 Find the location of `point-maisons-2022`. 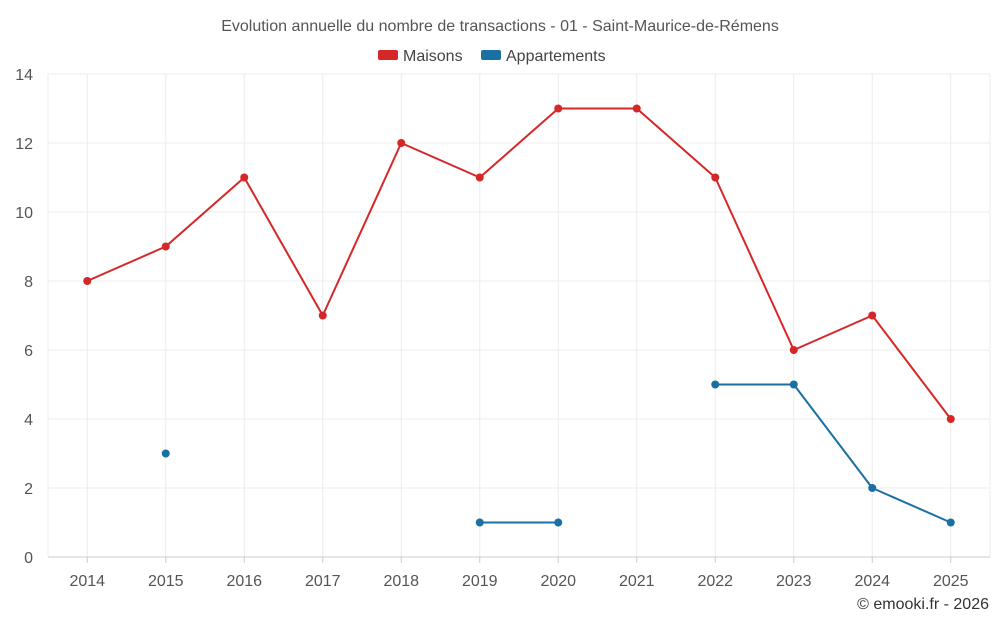

point-maisons-2022 is located at coordinates (715, 177).